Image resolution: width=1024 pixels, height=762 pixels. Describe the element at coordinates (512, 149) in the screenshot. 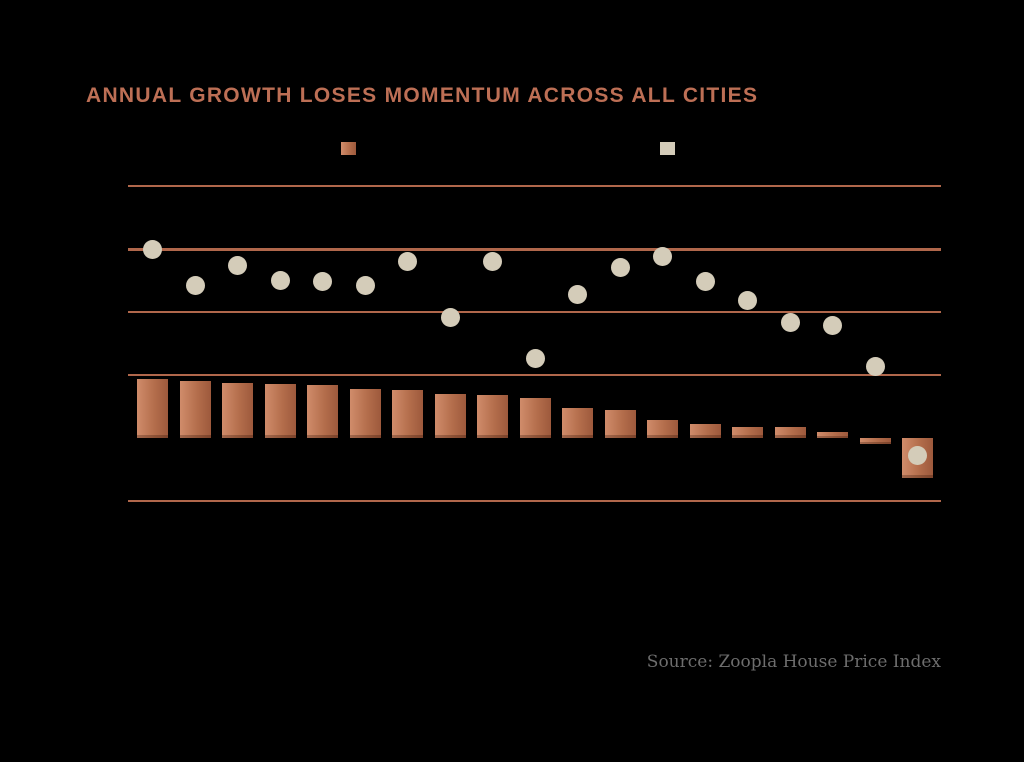

I see `legend` at that location.